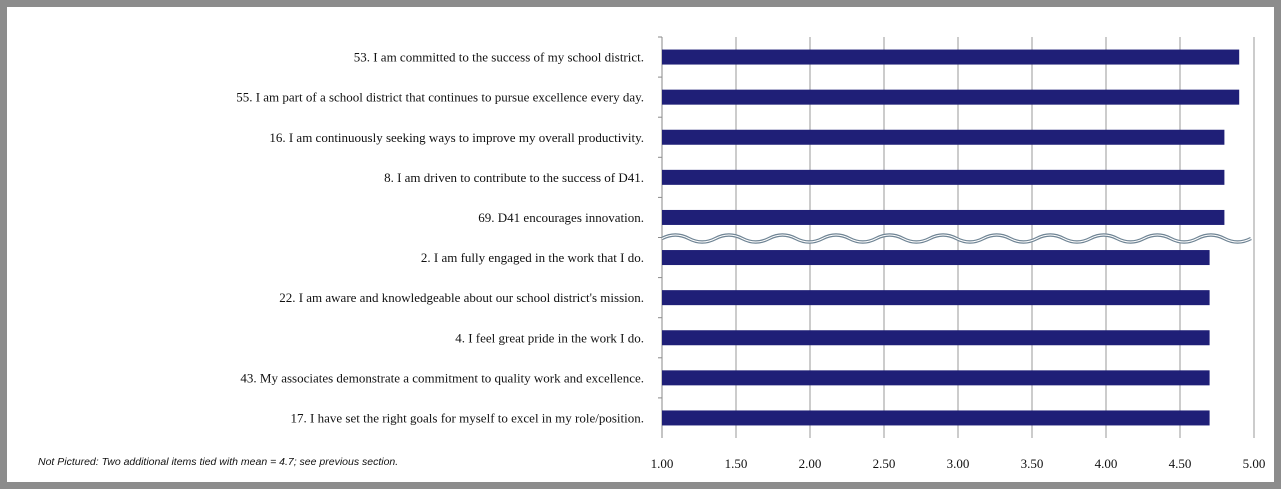  What do you see at coordinates (1180, 463) in the screenshot?
I see `x-tick-label-7: 4.50` at bounding box center [1180, 463].